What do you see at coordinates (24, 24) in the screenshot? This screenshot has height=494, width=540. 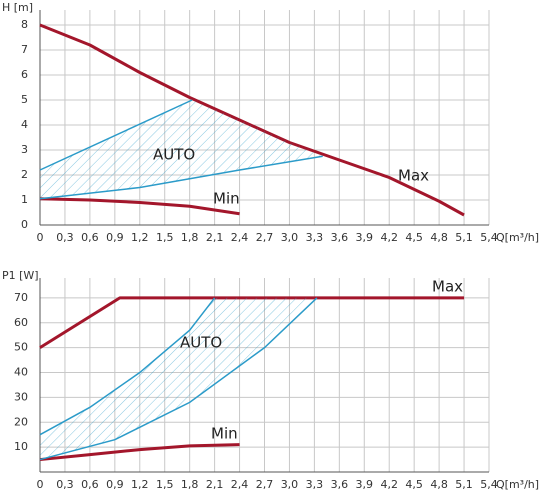 I see `y-tick-label: 8` at bounding box center [24, 24].